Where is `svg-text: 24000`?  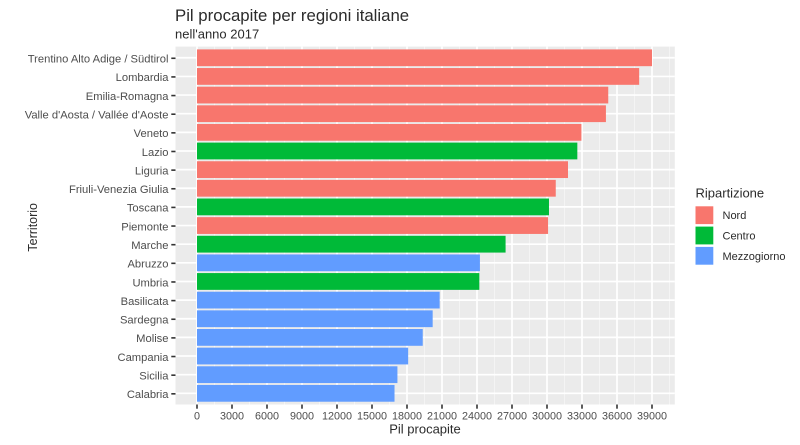
svg-text: 24000 is located at coordinates (477, 417).